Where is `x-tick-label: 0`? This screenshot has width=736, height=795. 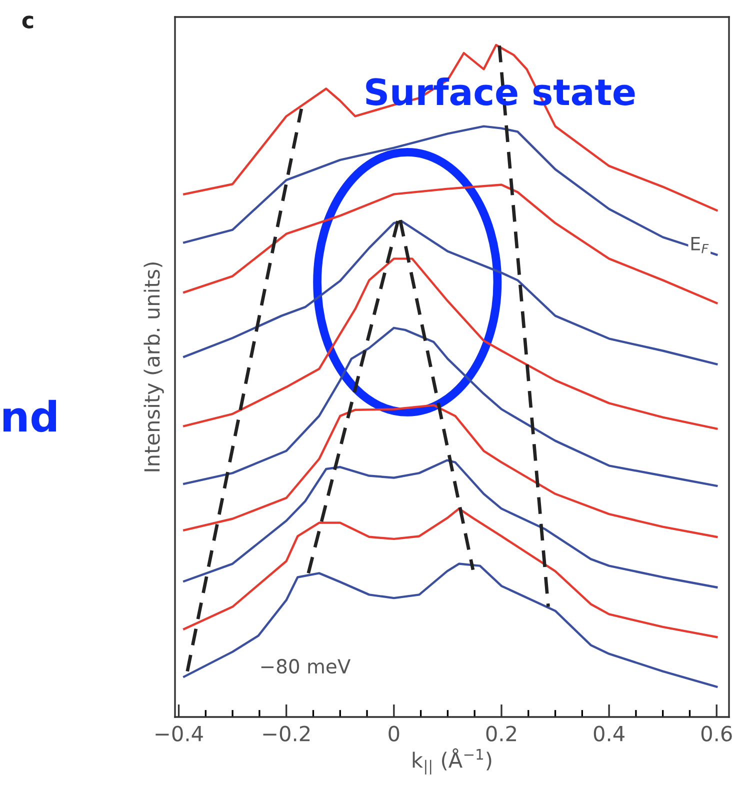
x-tick-label: 0 is located at coordinates (394, 734).